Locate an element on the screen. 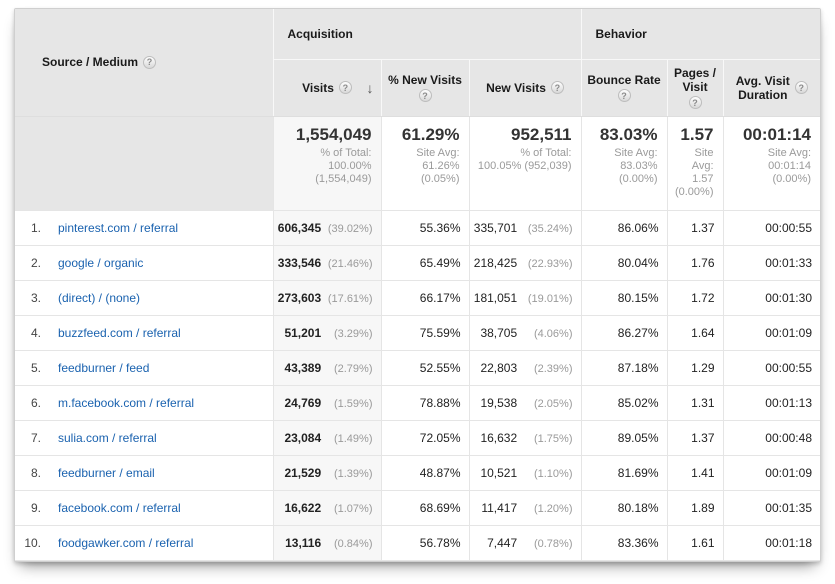  source-medium-link: buzzfeed.com / referral is located at coordinates (119, 332).